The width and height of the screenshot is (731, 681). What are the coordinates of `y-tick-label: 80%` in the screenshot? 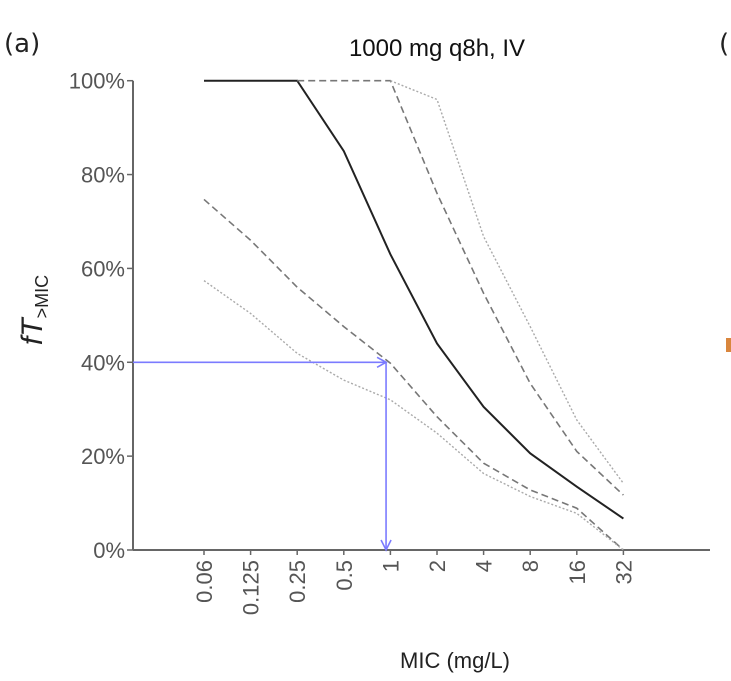 It's located at (103, 175).